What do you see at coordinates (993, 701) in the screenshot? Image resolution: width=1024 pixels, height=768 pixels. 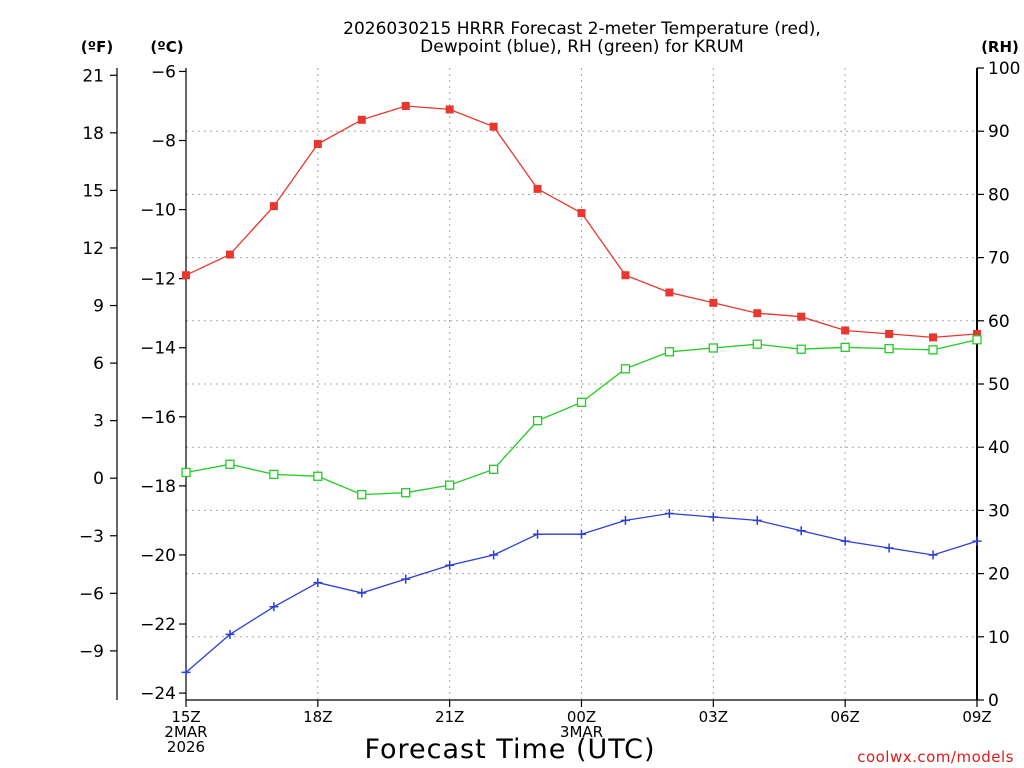 I see `rh-tick-label: 0` at bounding box center [993, 701].